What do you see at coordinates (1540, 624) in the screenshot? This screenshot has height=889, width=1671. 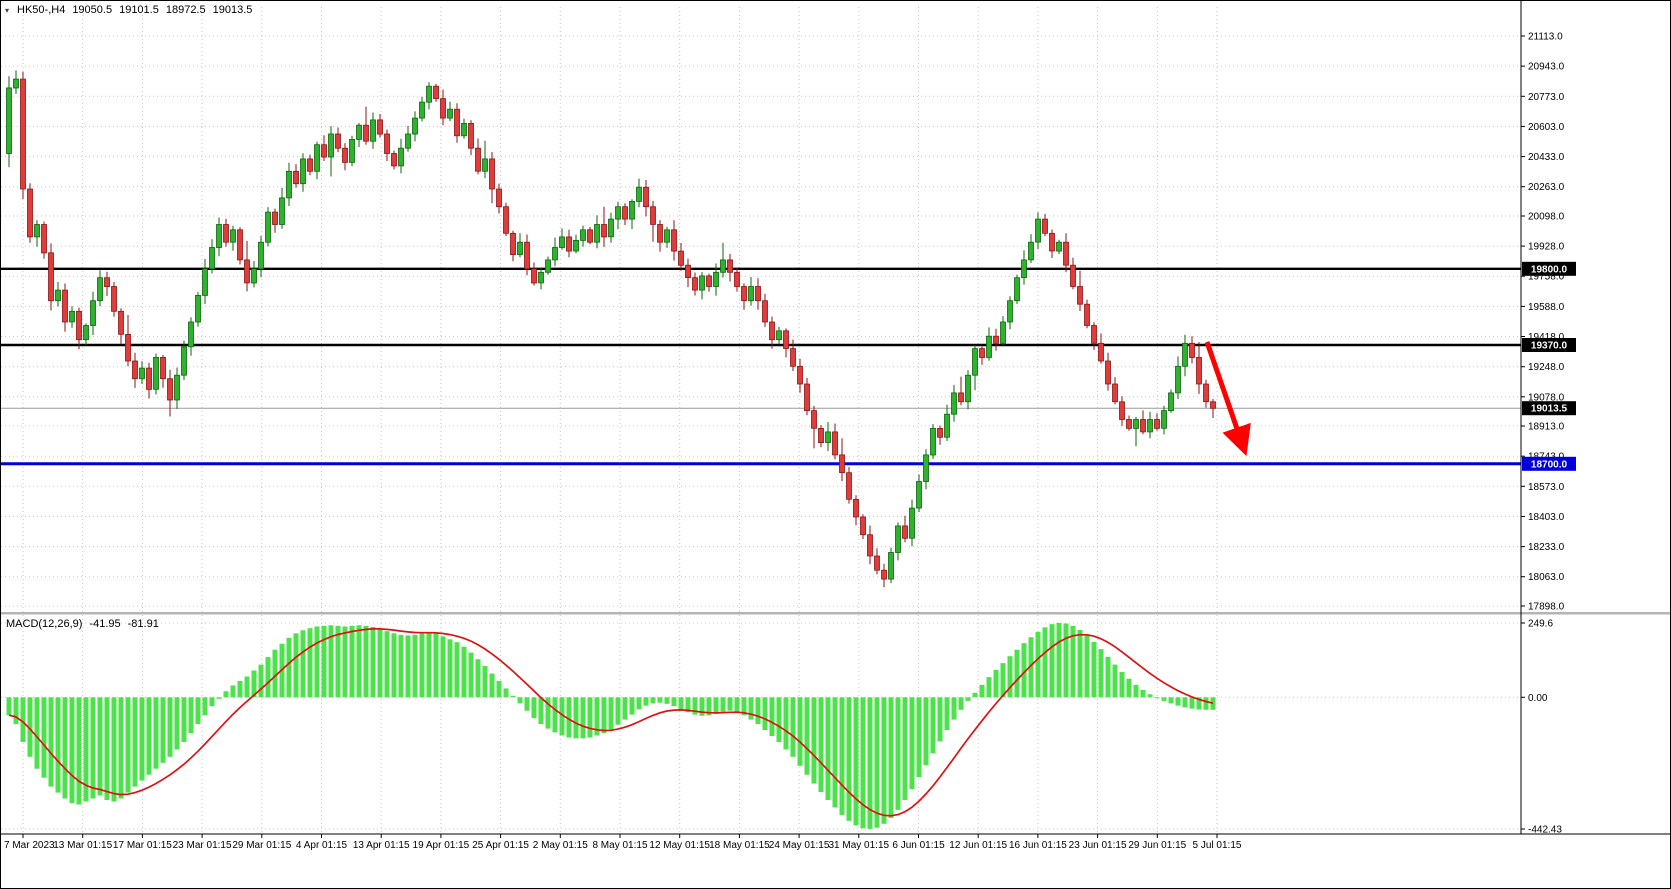 I see `svg-text: 249.6` at bounding box center [1540, 624].